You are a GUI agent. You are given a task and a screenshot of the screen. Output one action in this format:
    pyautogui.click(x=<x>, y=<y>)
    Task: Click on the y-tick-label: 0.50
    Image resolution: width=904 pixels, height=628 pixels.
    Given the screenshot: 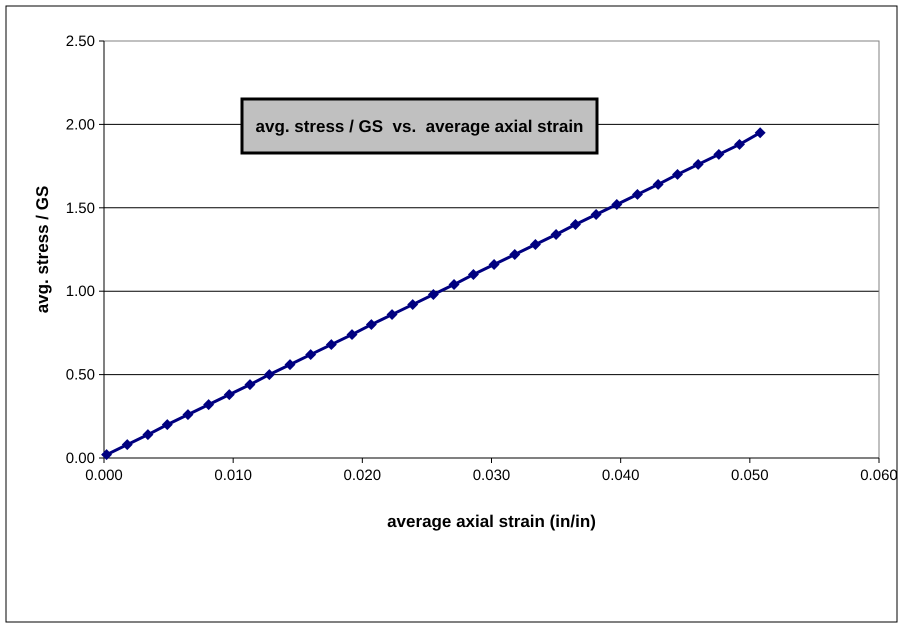 What is the action you would take?
    pyautogui.click(x=80, y=375)
    